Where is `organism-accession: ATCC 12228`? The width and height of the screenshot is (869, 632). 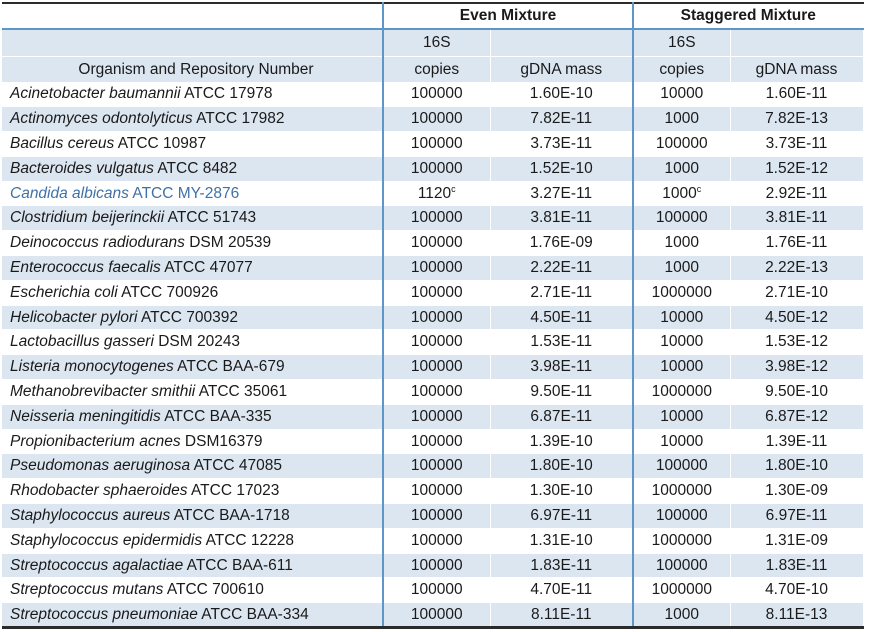
organism-accession: ATCC 12228 is located at coordinates (250, 540).